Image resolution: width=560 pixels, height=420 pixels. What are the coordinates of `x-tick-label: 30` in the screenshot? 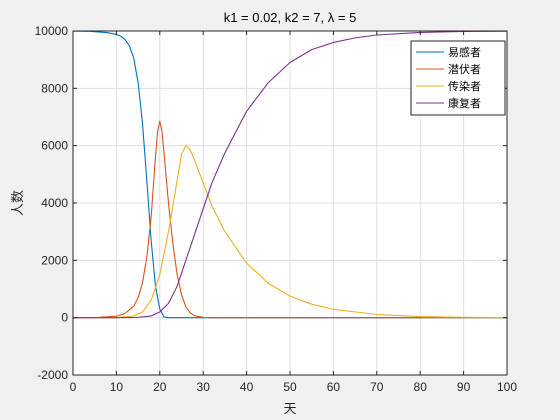 It's located at (204, 387).